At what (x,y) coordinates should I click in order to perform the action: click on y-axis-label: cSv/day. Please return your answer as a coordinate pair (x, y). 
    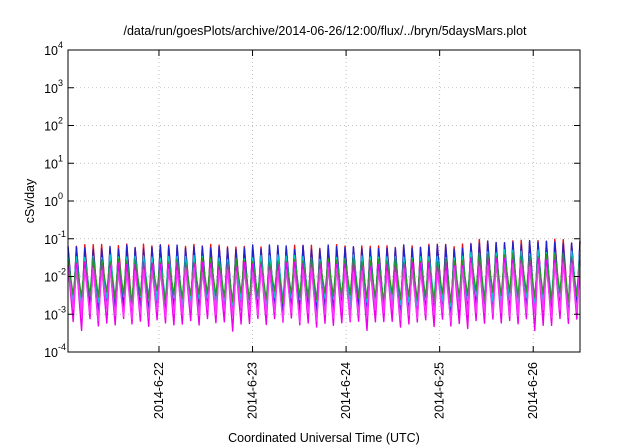
    Looking at the image, I should click on (30, 200).